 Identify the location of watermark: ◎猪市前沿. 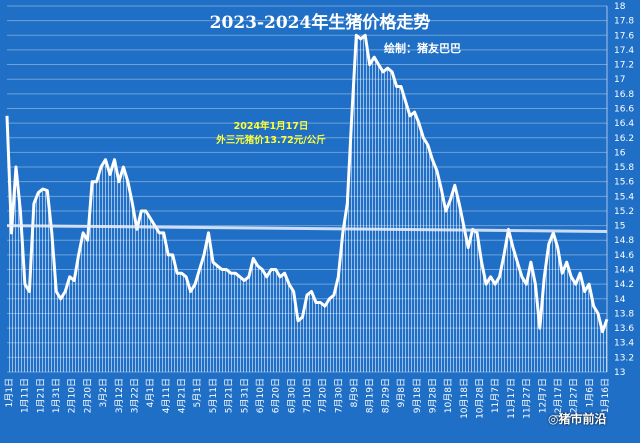
(577, 419).